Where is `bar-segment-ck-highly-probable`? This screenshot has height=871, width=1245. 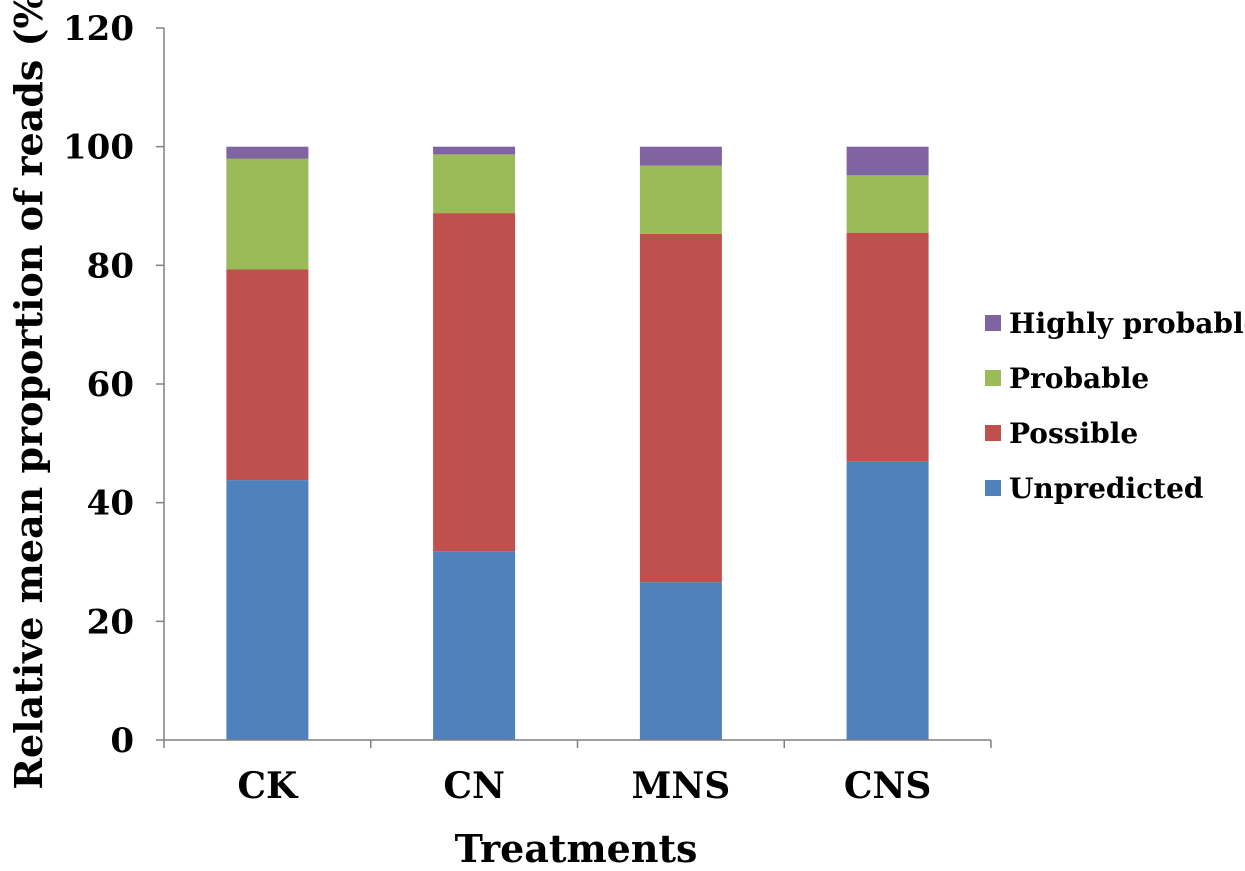 bar-segment-ck-highly-probable is located at coordinates (267, 152).